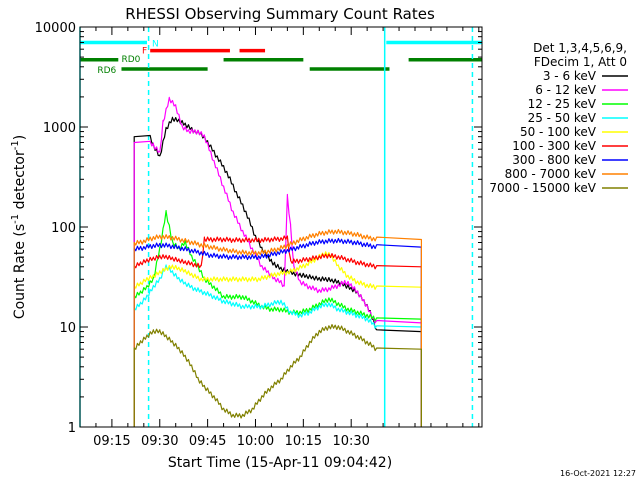  Describe the element at coordinates (554, 160) in the screenshot. I see `legend-entry-label: 300 - 800 keV` at that location.